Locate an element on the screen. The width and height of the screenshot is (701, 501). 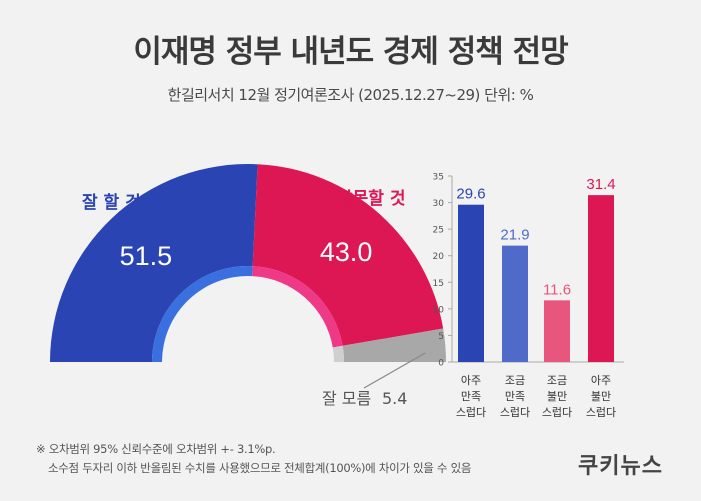
y-tick-label: 20 is located at coordinates (439, 257).